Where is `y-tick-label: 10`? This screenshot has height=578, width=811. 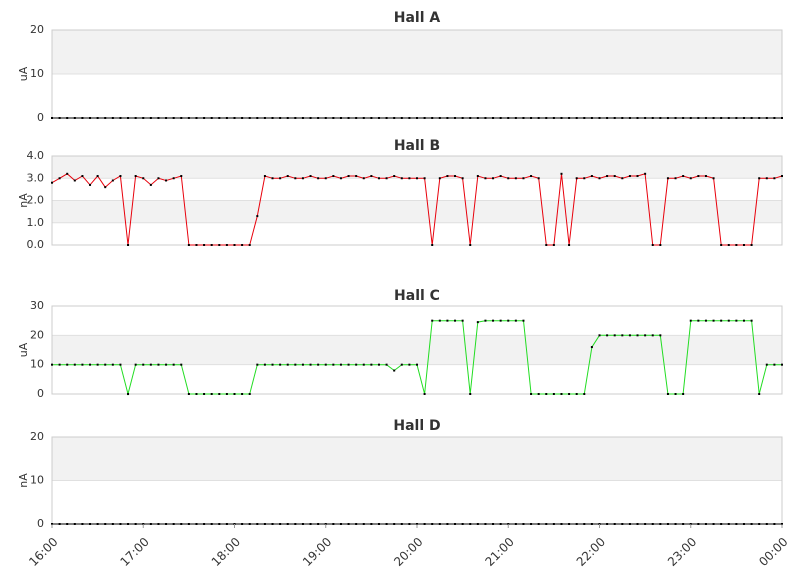
y-tick-label: 10 is located at coordinates (37, 480).